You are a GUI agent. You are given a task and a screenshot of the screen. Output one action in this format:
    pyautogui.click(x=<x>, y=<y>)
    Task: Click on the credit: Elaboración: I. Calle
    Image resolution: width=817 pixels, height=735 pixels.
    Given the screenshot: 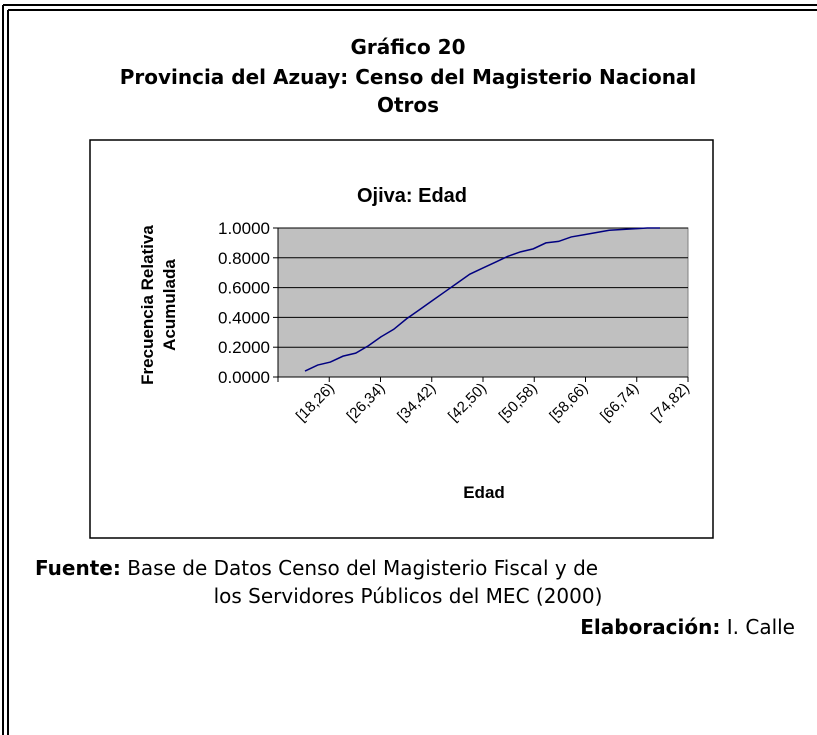 What is the action you would take?
    pyautogui.click(x=687, y=627)
    